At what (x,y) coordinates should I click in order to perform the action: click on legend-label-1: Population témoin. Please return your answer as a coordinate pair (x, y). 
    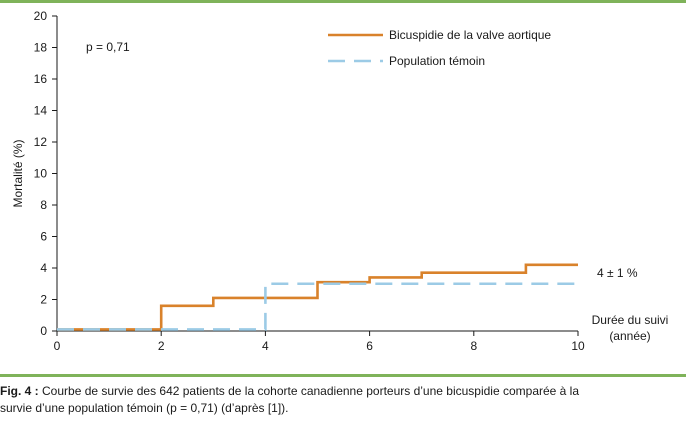
    Looking at the image, I should click on (437, 61).